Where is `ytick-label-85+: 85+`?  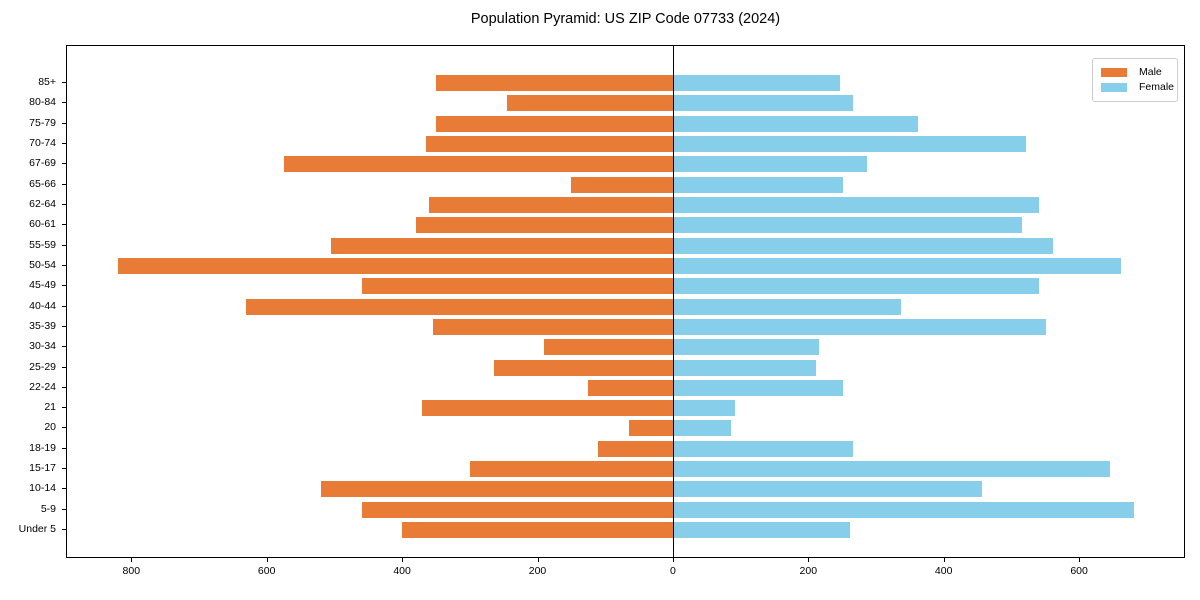 ytick-label-85+: 85+ is located at coordinates (47, 82).